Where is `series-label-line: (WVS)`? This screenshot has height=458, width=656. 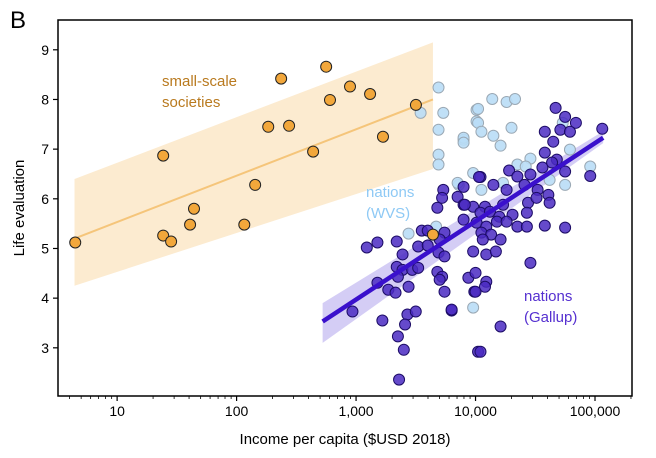 series-label-line: (WVS) is located at coordinates (388, 213).